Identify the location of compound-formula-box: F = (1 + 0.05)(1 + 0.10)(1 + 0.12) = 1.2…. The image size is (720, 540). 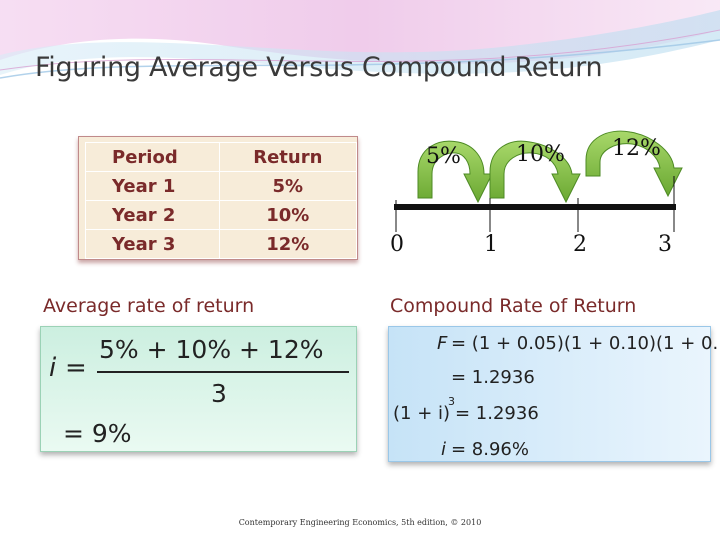
(554, 394).